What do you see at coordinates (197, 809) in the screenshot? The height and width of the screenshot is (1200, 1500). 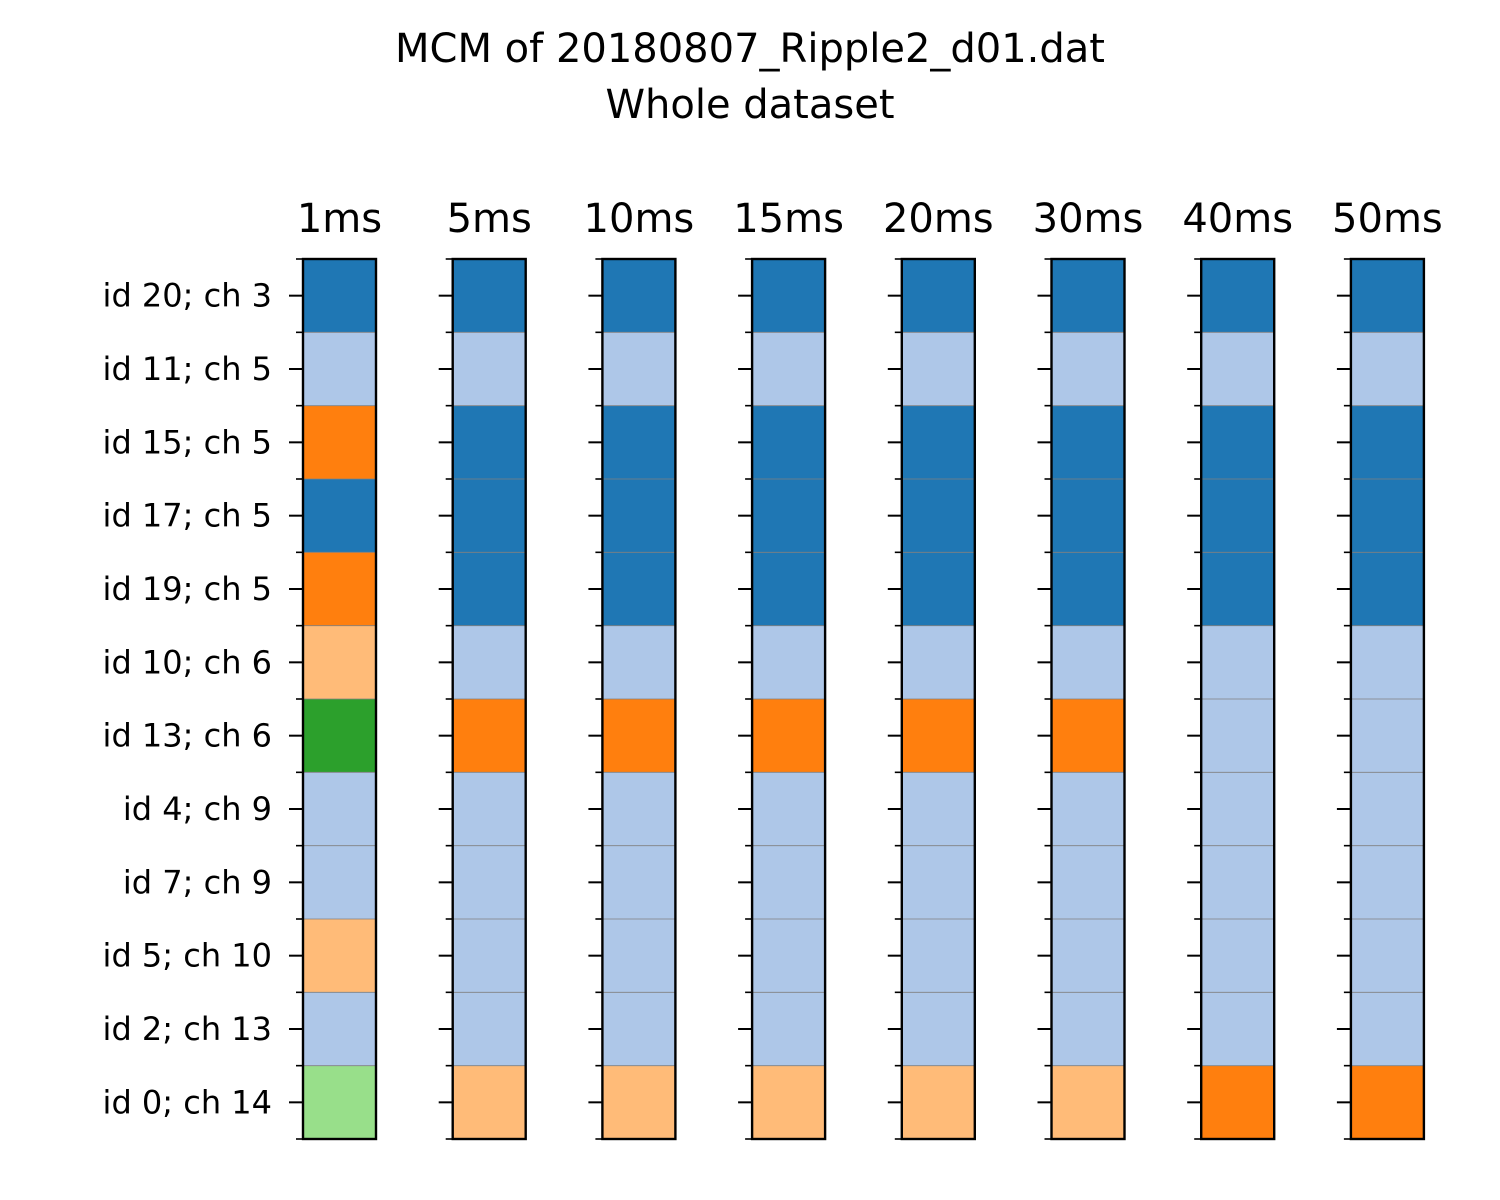 I see `row-label: id 4; ch 9` at bounding box center [197, 809].